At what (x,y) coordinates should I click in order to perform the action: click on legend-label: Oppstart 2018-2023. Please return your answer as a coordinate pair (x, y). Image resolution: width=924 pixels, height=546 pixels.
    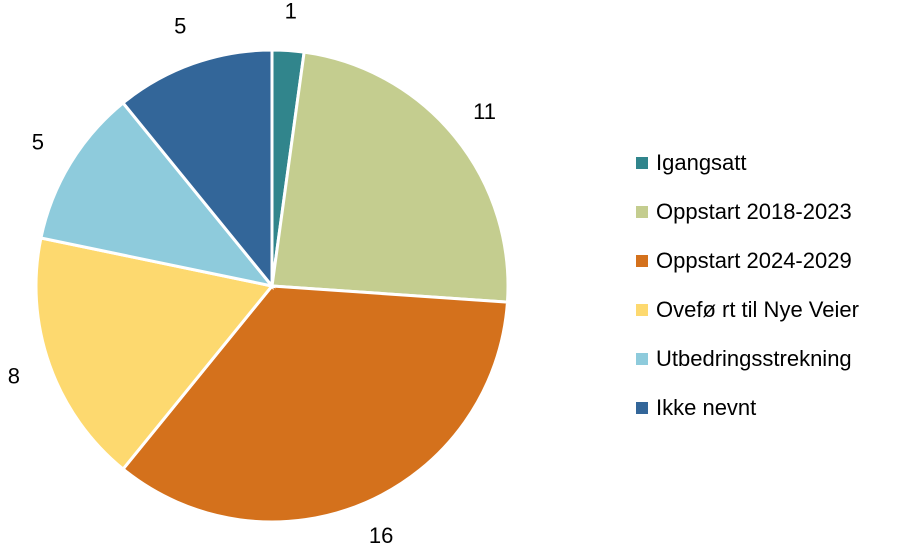
    Looking at the image, I should click on (754, 211).